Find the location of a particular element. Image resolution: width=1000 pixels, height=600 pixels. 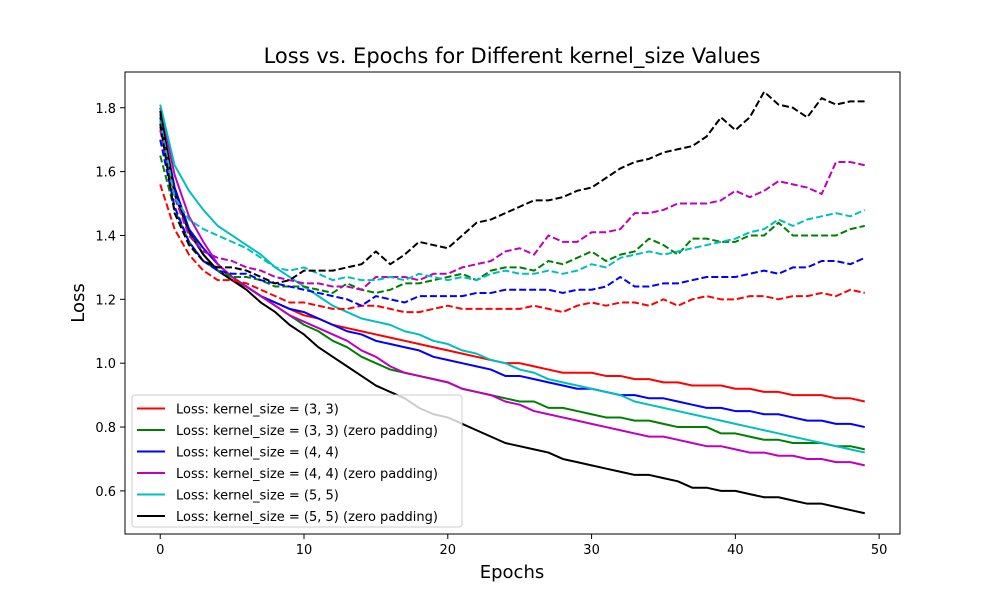

legend-label: Loss: kernel_size = (4, 4) is located at coordinates (257, 453).